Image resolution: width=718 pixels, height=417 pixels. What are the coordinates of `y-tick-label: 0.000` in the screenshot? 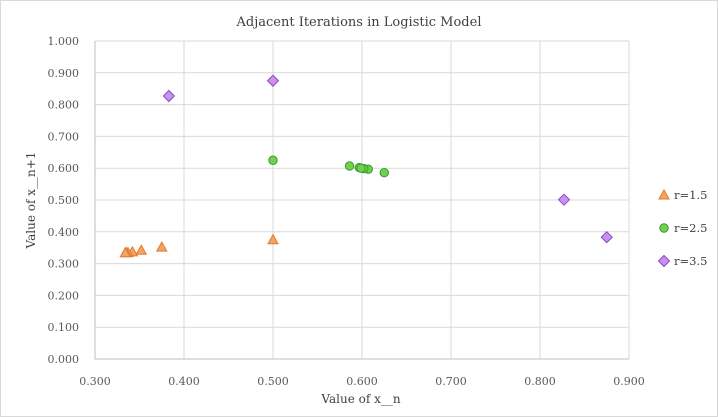 It's located at (64, 359).